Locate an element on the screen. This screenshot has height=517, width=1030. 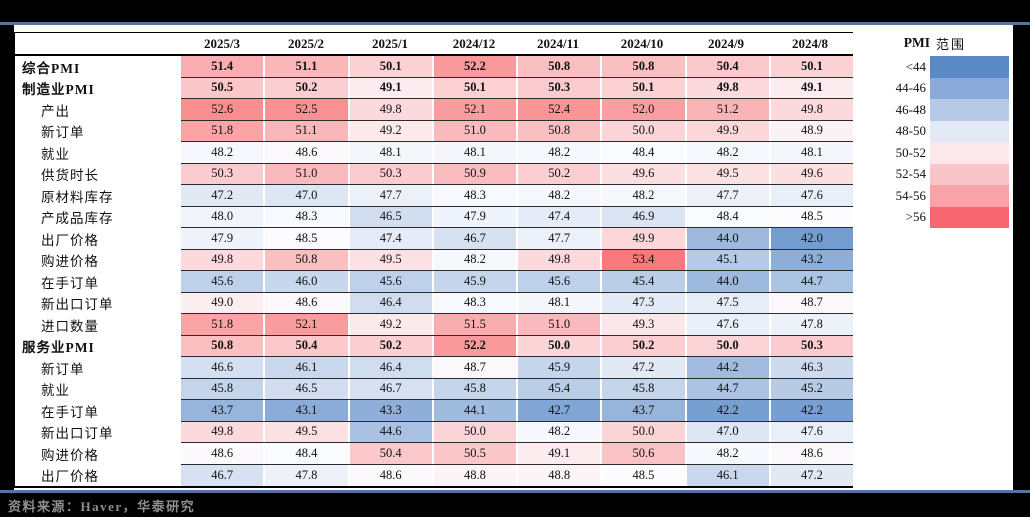
heatmap-cell: 47.6 is located at coordinates (811, 195).